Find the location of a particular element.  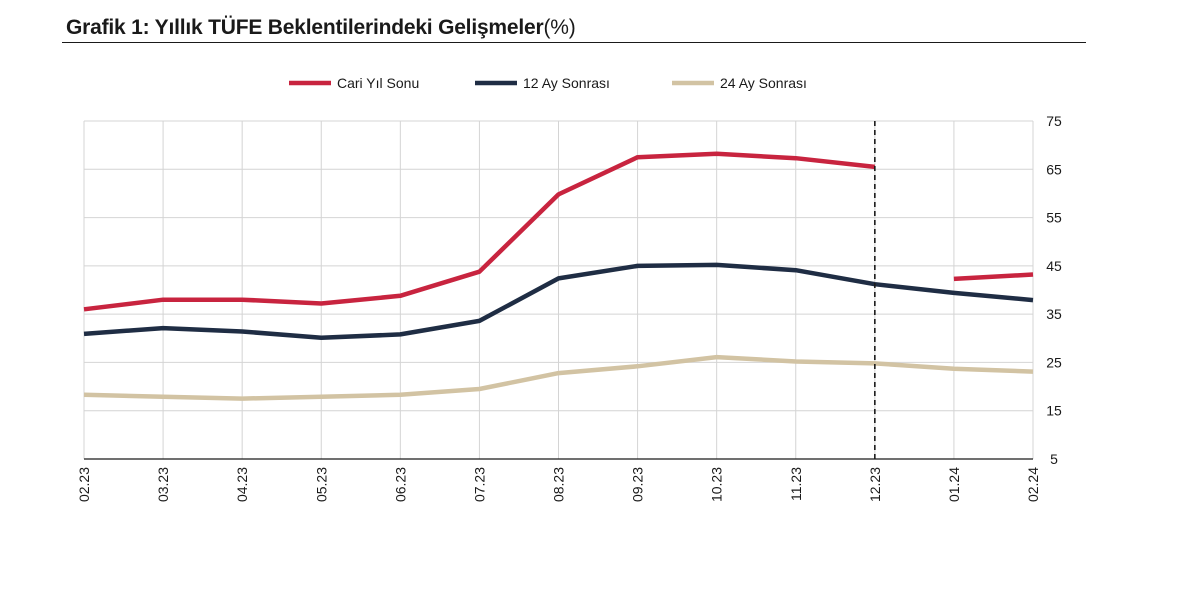

chart-legend: Cari Yıl Sonu 12 Ay Sonrası 24 Ay Sonrası is located at coordinates (548, 83).